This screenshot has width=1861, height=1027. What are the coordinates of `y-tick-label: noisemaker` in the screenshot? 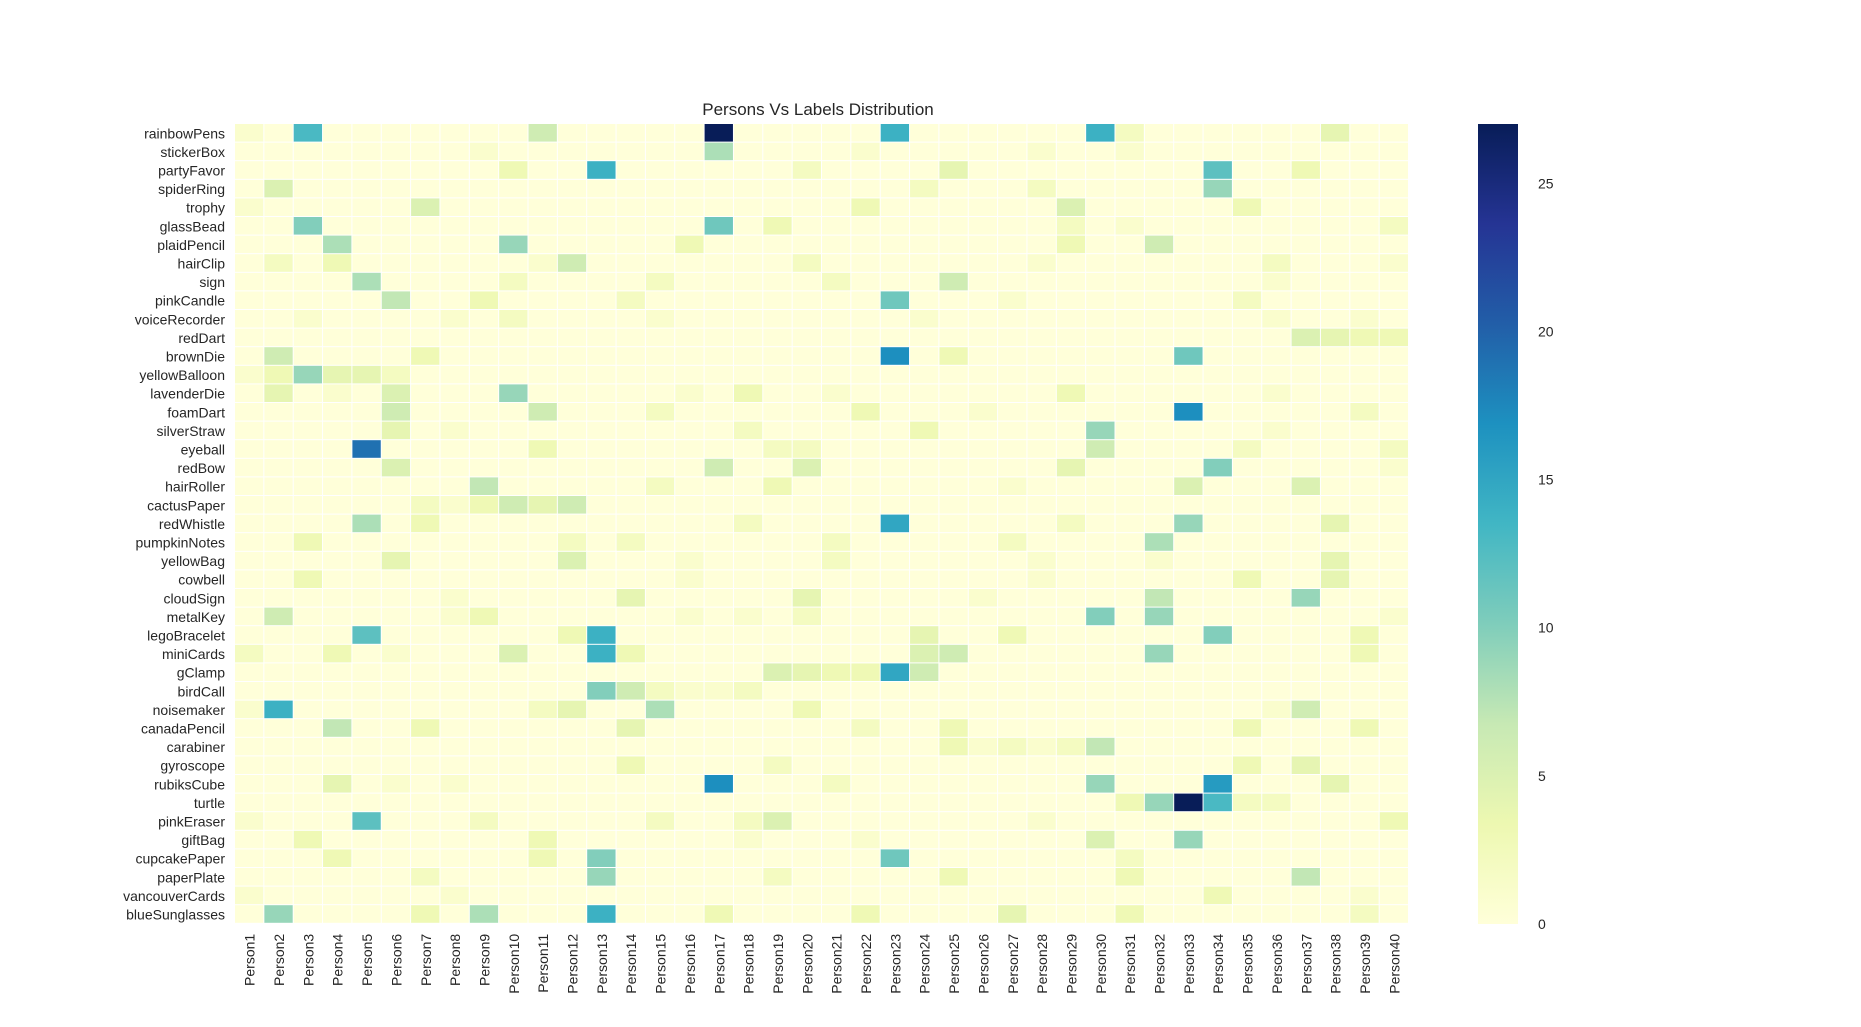 It's located at (189, 710).